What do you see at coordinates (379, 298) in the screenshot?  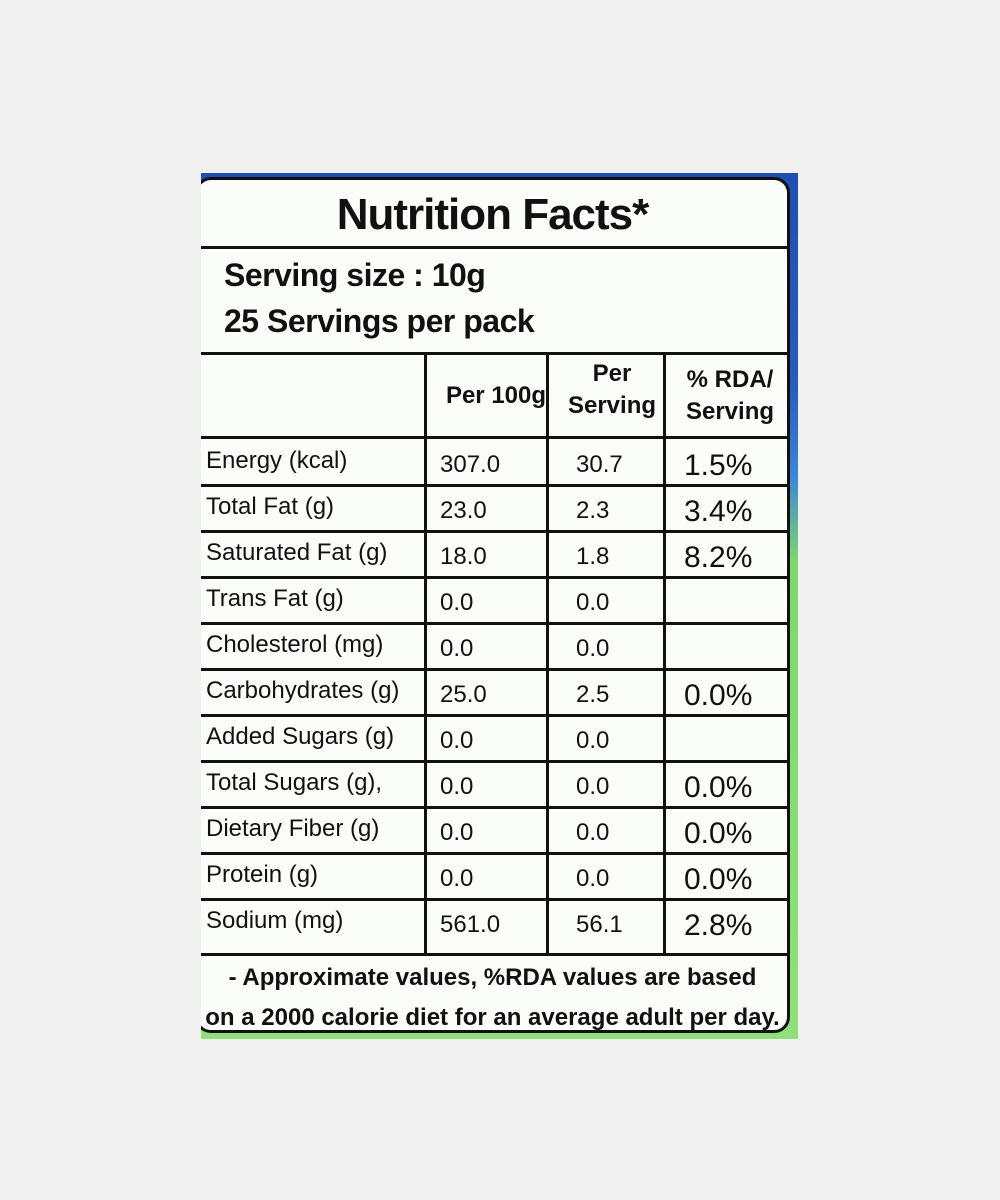 I see `serving-info: Serving size : 10g 25 Servings per pack` at bounding box center [379, 298].